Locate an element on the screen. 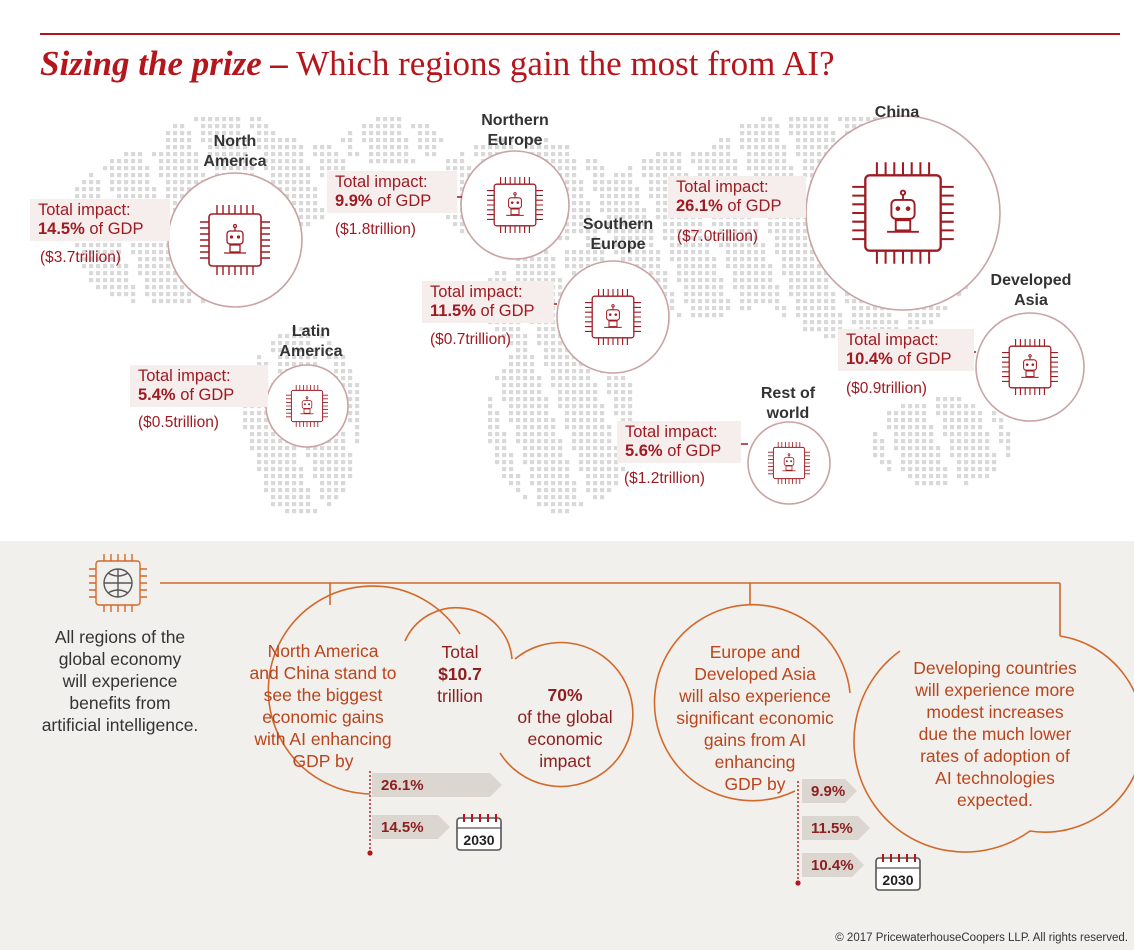 The image size is (1134, 950). leader-dot-europe is located at coordinates (798, 883).